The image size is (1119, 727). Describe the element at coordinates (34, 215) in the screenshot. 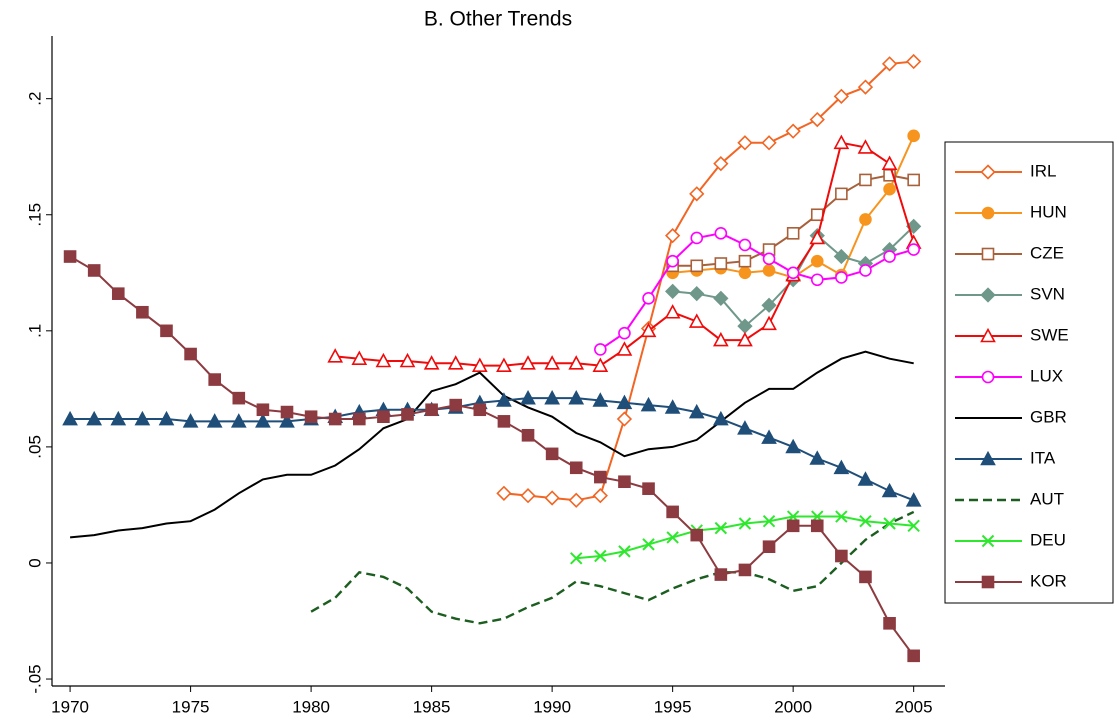

I see `y-tick-label: .15` at that location.